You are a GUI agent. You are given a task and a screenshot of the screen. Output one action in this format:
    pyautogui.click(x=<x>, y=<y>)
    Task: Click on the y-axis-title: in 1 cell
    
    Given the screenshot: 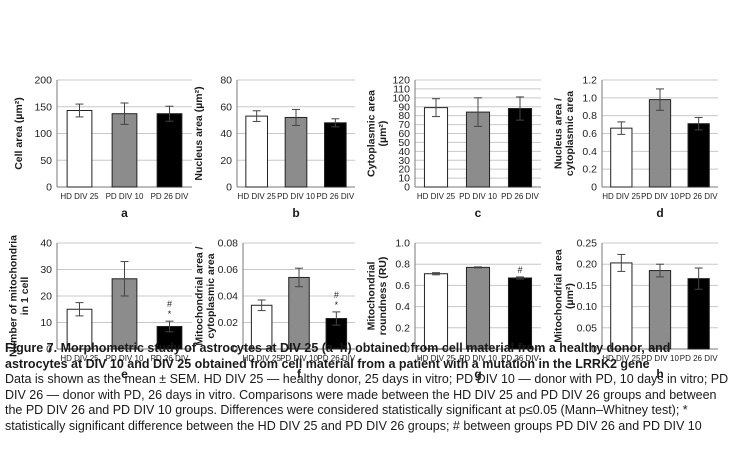 What is the action you would take?
    pyautogui.click(x=25, y=296)
    